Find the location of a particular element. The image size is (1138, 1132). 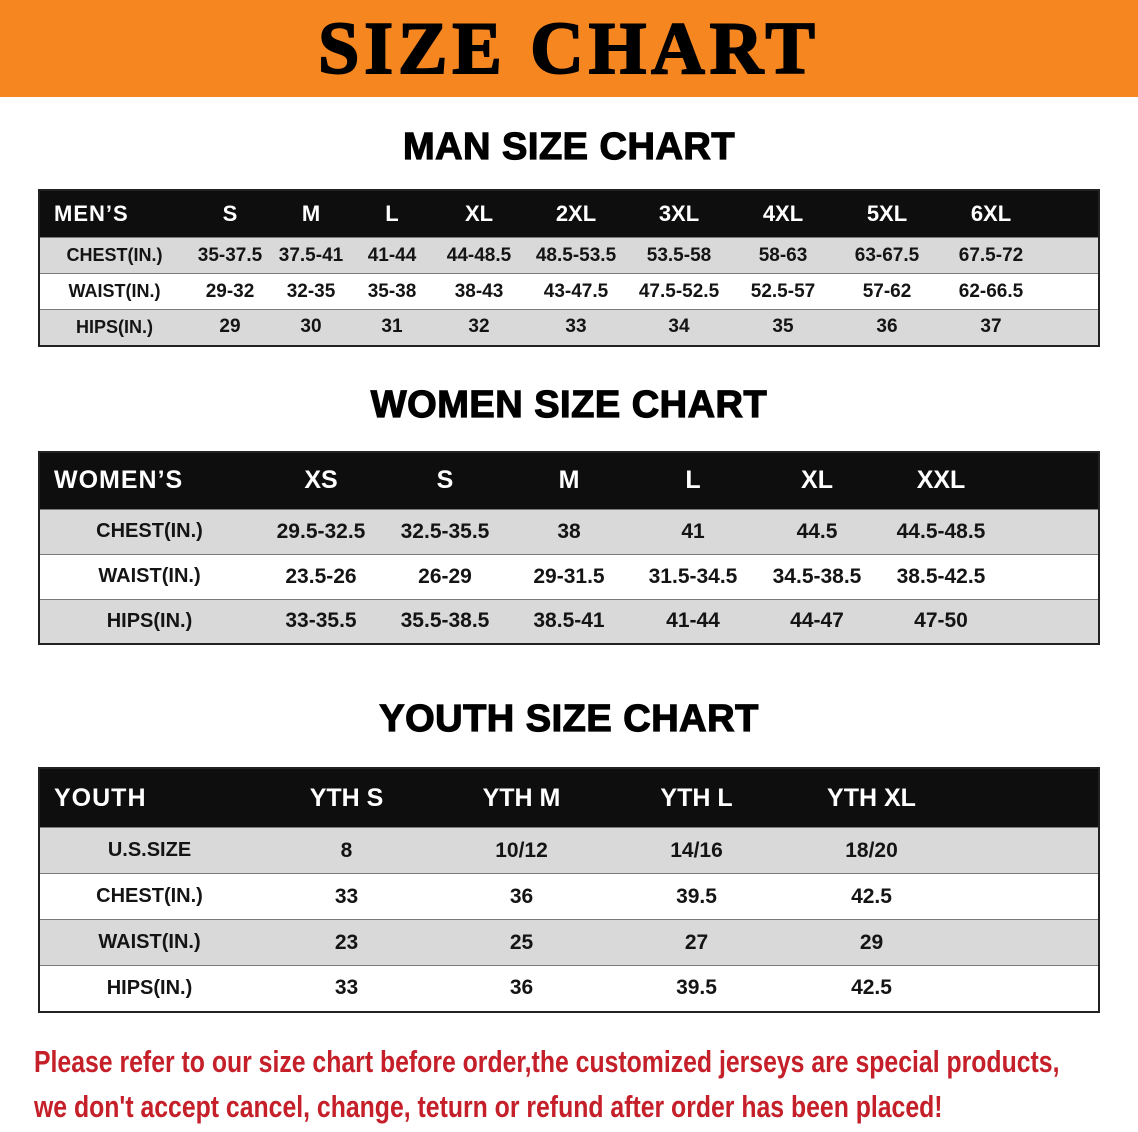

size-cell: 38 is located at coordinates (569, 531).